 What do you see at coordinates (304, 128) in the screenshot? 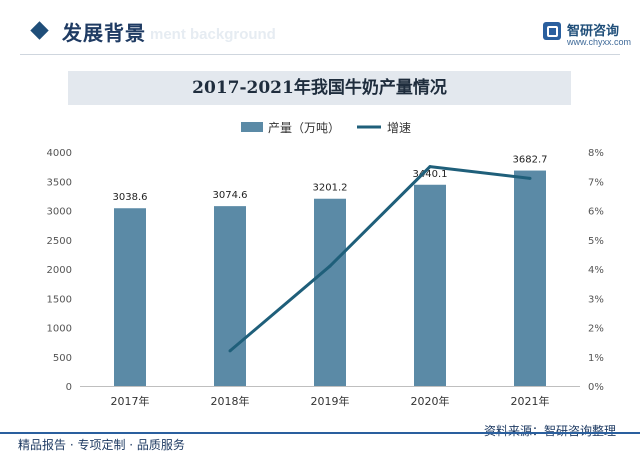
I see `legend-bar-label: 产量（万吨）` at bounding box center [304, 128].